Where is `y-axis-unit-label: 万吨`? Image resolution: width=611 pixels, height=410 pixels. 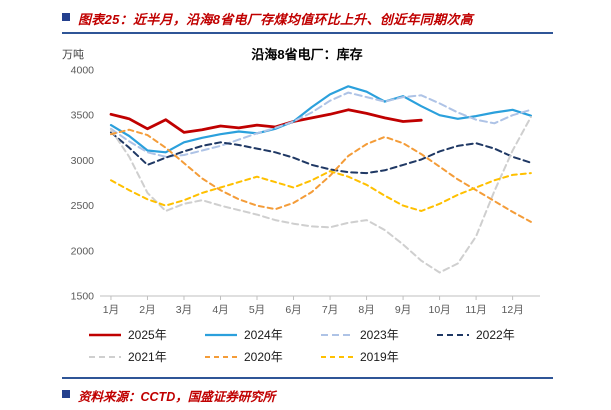
y-axis-unit-label: 万吨 is located at coordinates (73, 55).